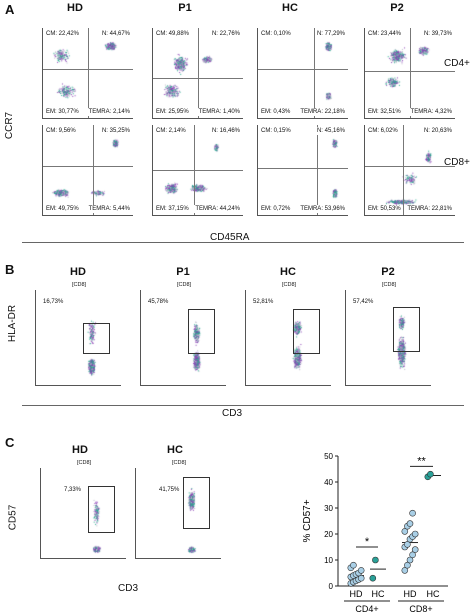  Describe the element at coordinates (10, 442) in the screenshot. I see `panel-c-letter: C` at that location.